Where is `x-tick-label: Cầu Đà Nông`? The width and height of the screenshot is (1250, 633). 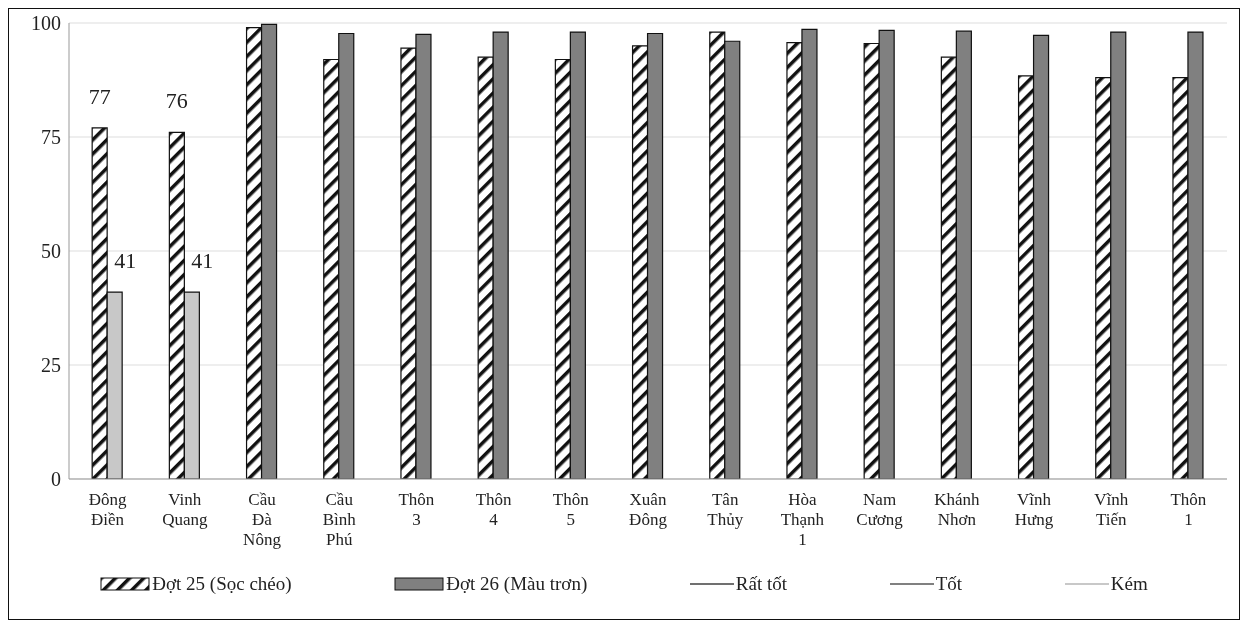 x-tick-label: Cầu Đà Nông is located at coordinates (262, 519).